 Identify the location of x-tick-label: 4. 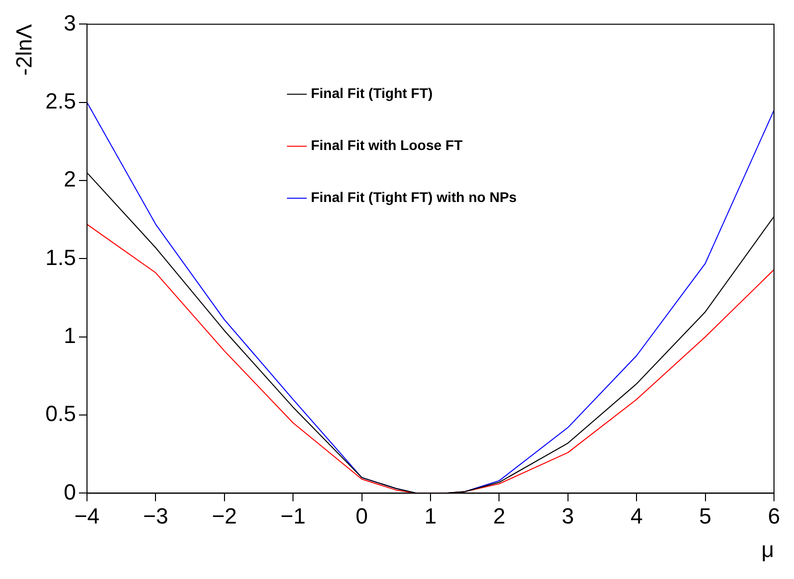
(636, 515).